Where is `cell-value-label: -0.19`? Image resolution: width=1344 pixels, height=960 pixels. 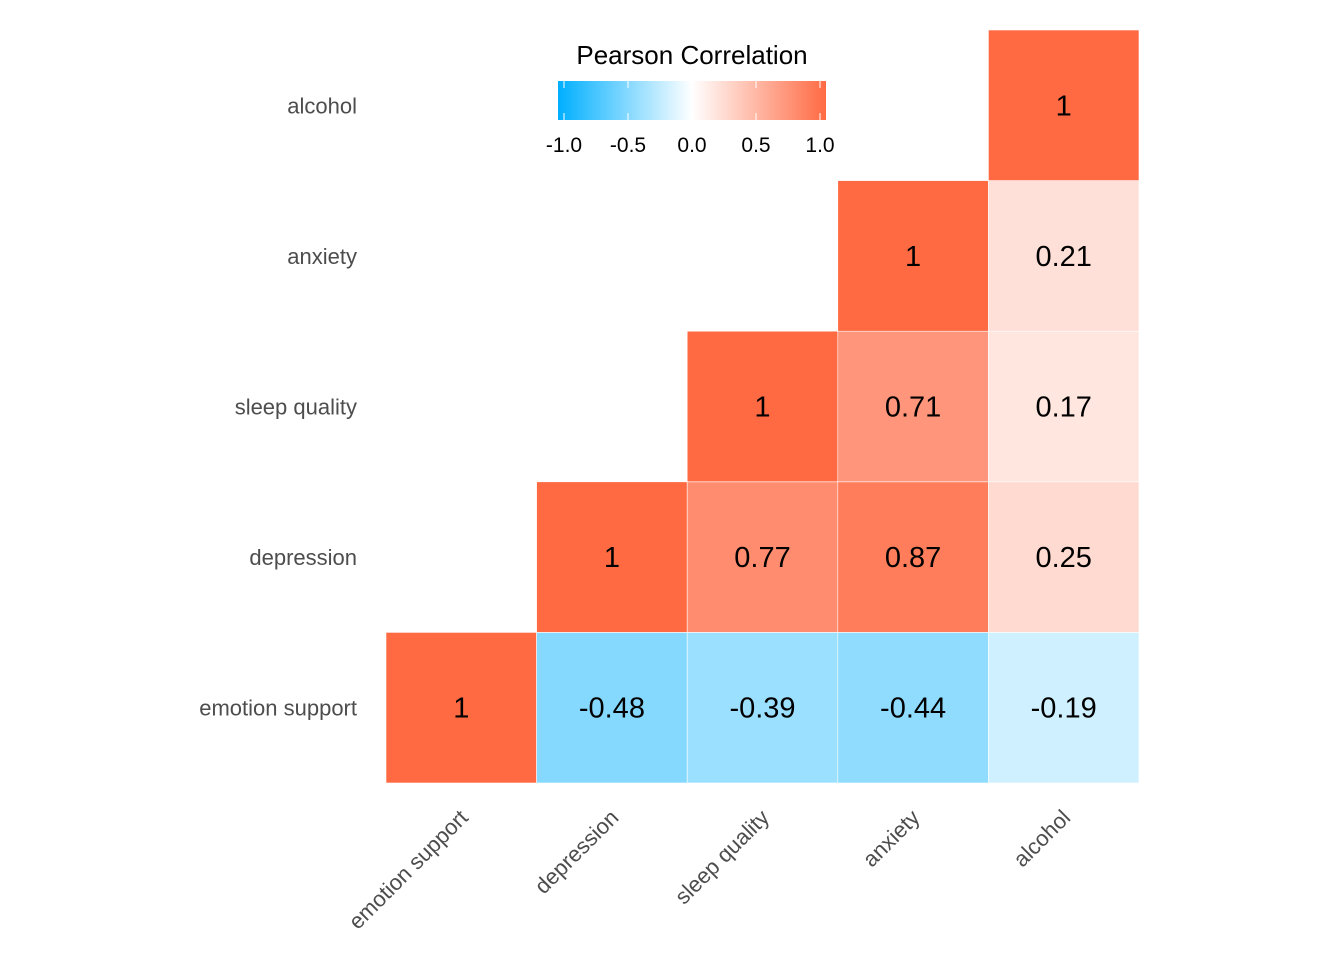
cell-value-label: -0.19 is located at coordinates (1064, 709).